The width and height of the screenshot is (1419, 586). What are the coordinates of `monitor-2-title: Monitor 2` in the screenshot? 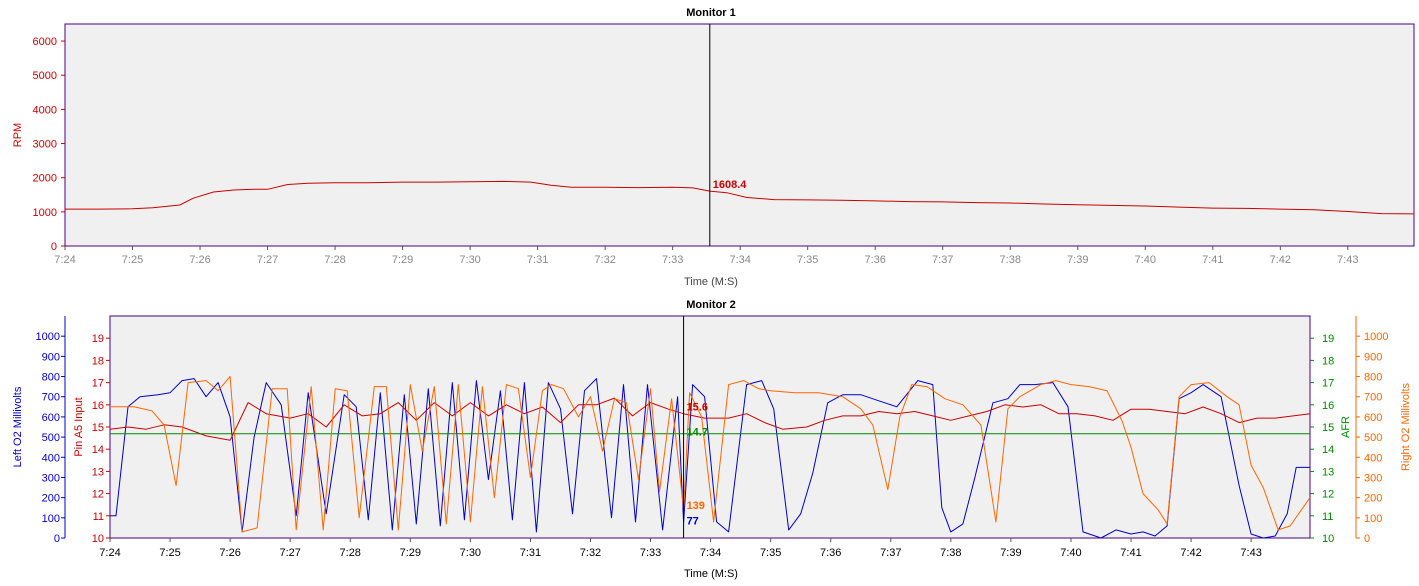 It's located at (711, 305).